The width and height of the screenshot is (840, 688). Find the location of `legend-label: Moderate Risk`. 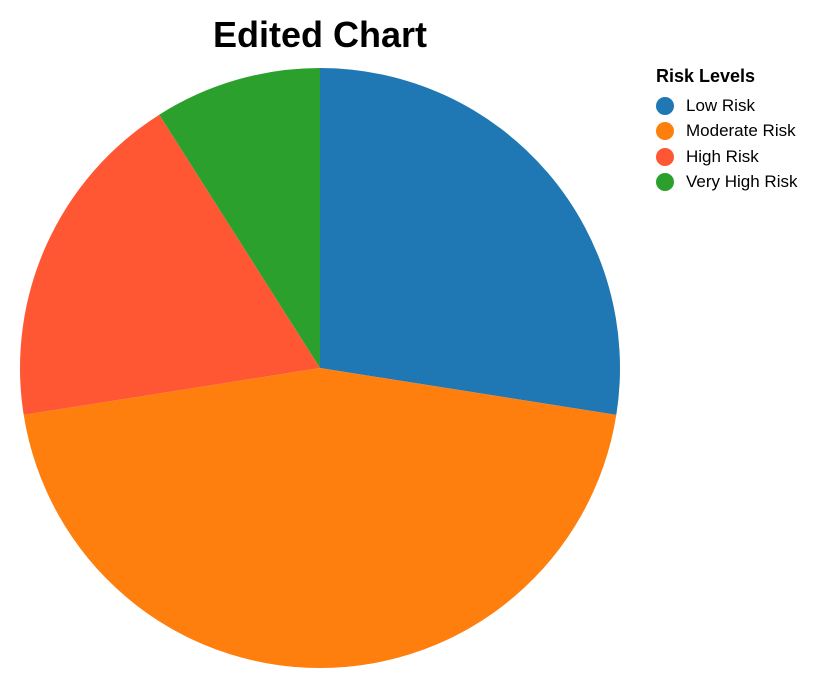

legend-label: Moderate Risk is located at coordinates (741, 131).